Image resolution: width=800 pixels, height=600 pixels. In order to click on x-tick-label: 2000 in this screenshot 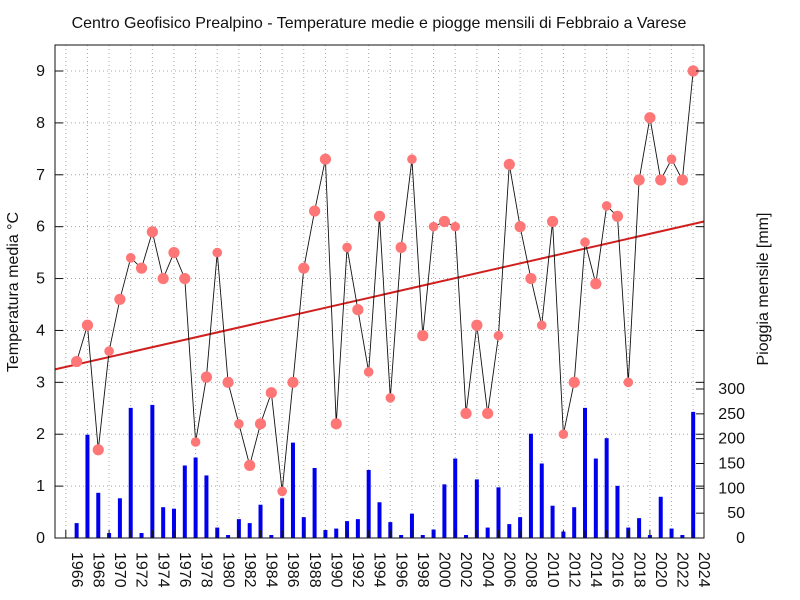, I will do `click(444, 570)`.